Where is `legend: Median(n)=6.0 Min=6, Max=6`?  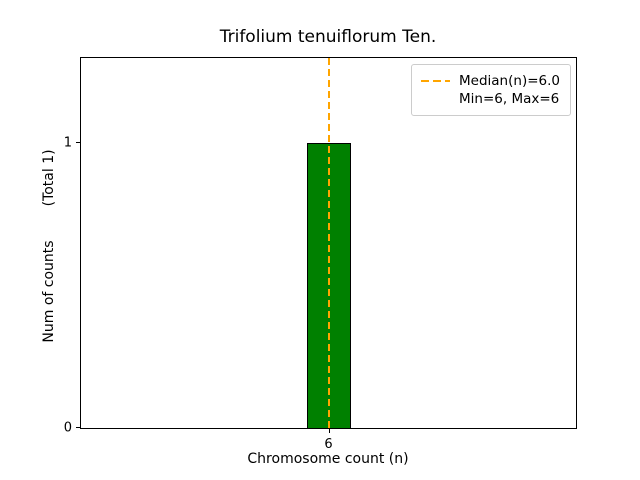 legend: Median(n)=6.0 Min=6, Max=6 is located at coordinates (491, 90).